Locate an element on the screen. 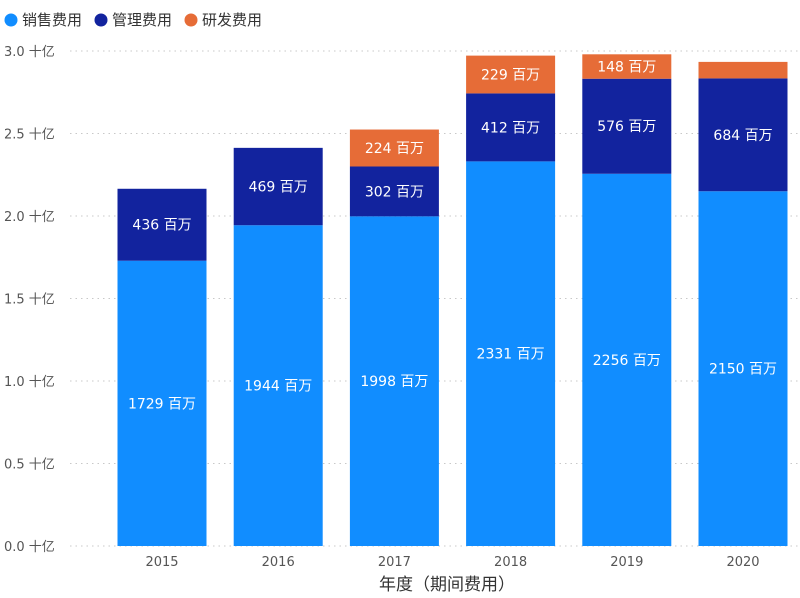  data-label-2016-series-2: 469 百万 is located at coordinates (278, 188).